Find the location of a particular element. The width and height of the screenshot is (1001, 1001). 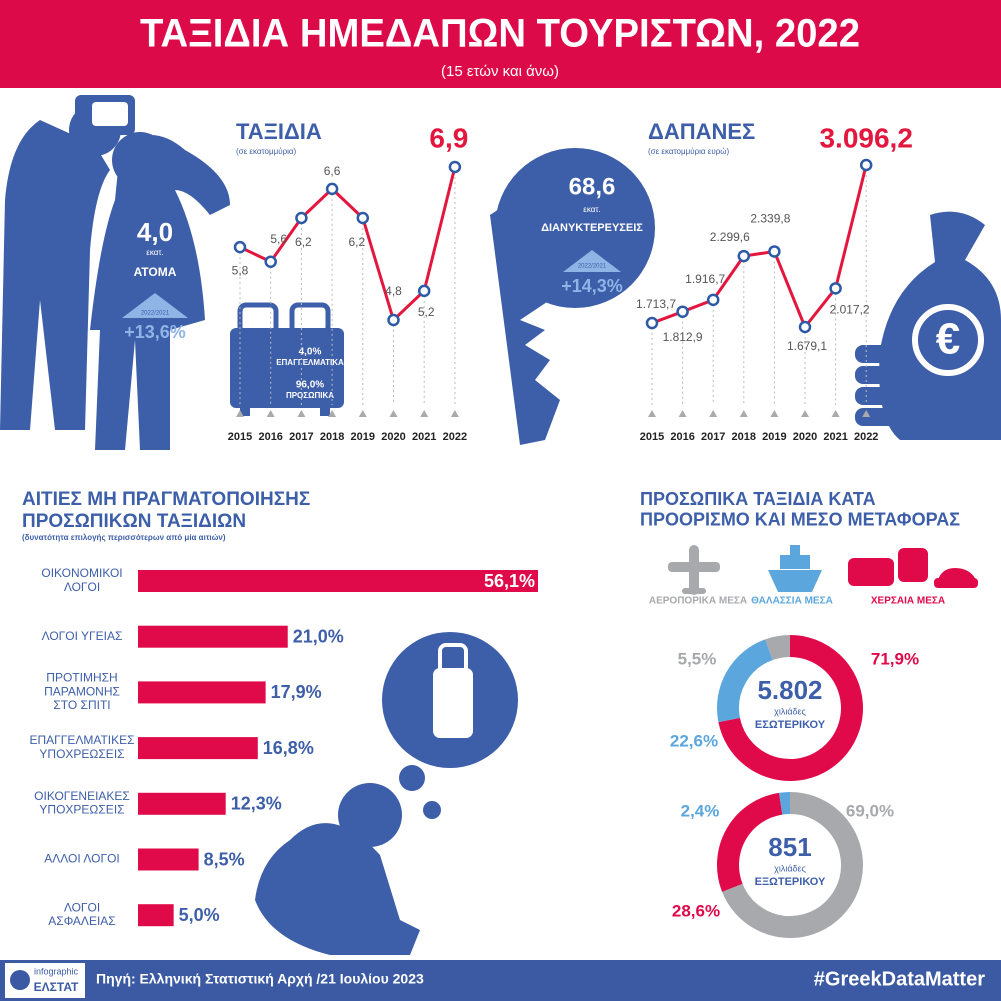

donut-value-label: 2,4% is located at coordinates (700, 810).